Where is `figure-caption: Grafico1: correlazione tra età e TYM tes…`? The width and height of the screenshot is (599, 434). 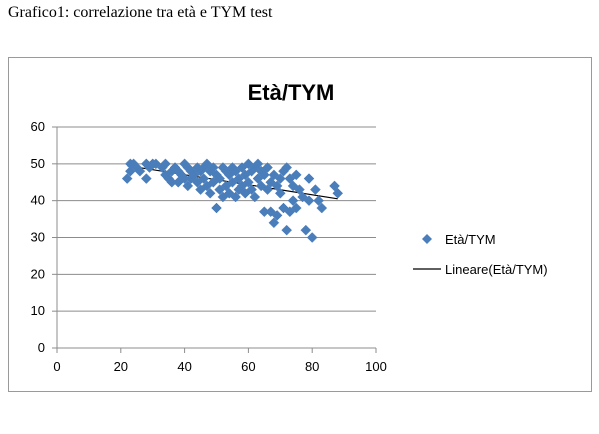
figure-caption: Grafico1: correlazione tra età e TYM tes… is located at coordinates (140, 12).